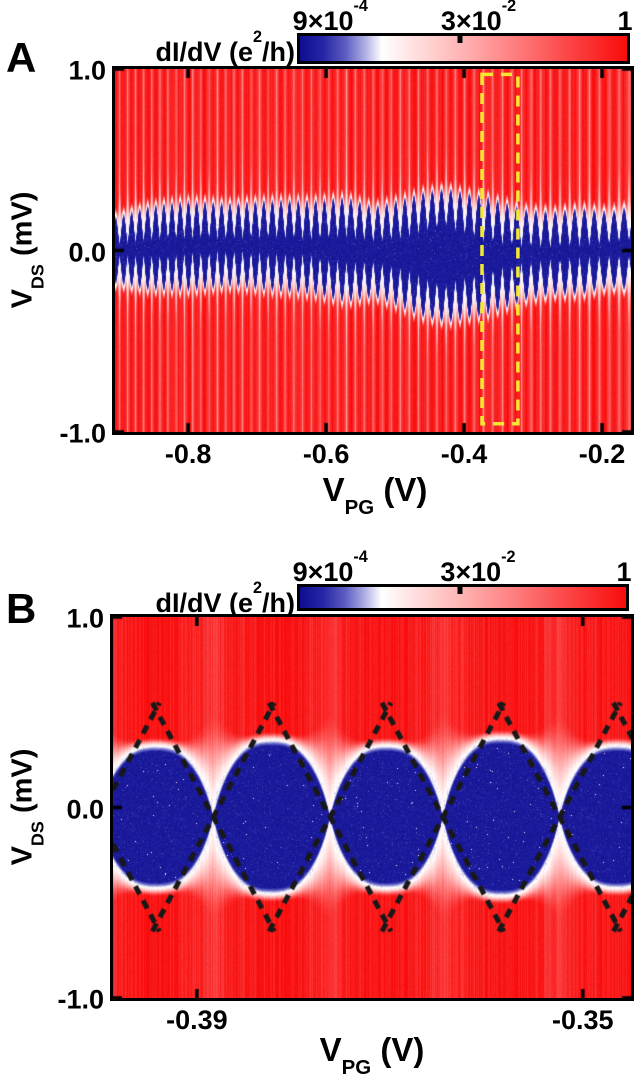  Describe the element at coordinates (326, 454) in the screenshot. I see `x-tick-label: -0.6` at that location.